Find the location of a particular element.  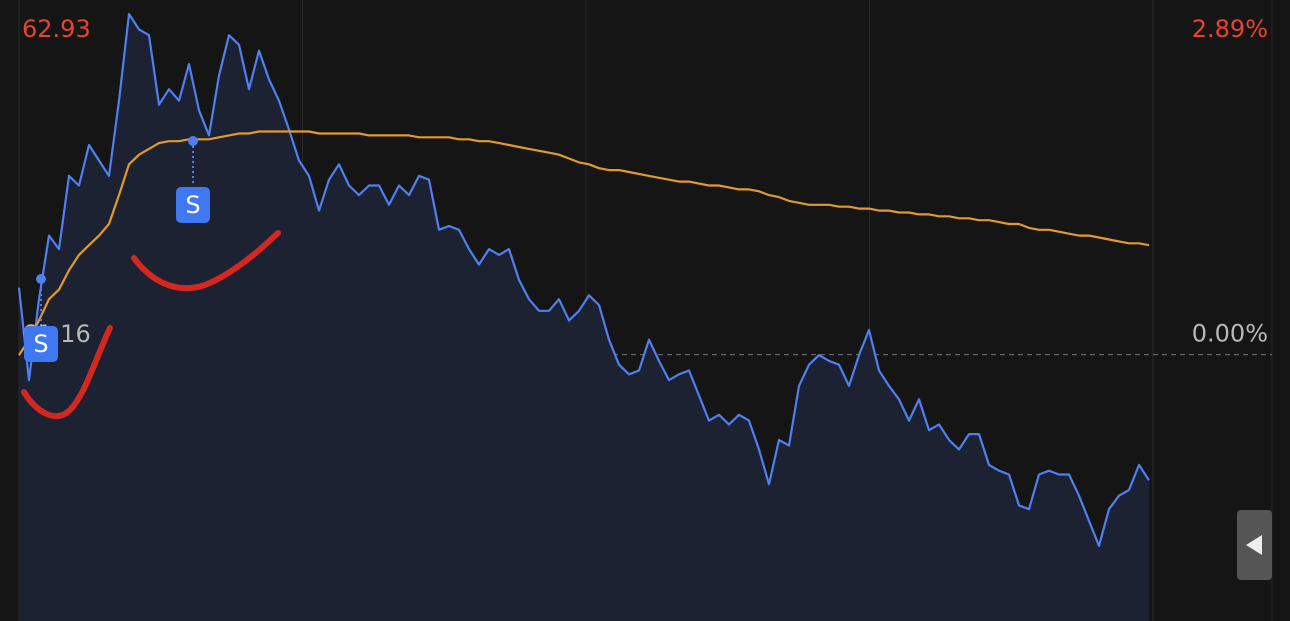

collapse-button is located at coordinates (1254, 545).